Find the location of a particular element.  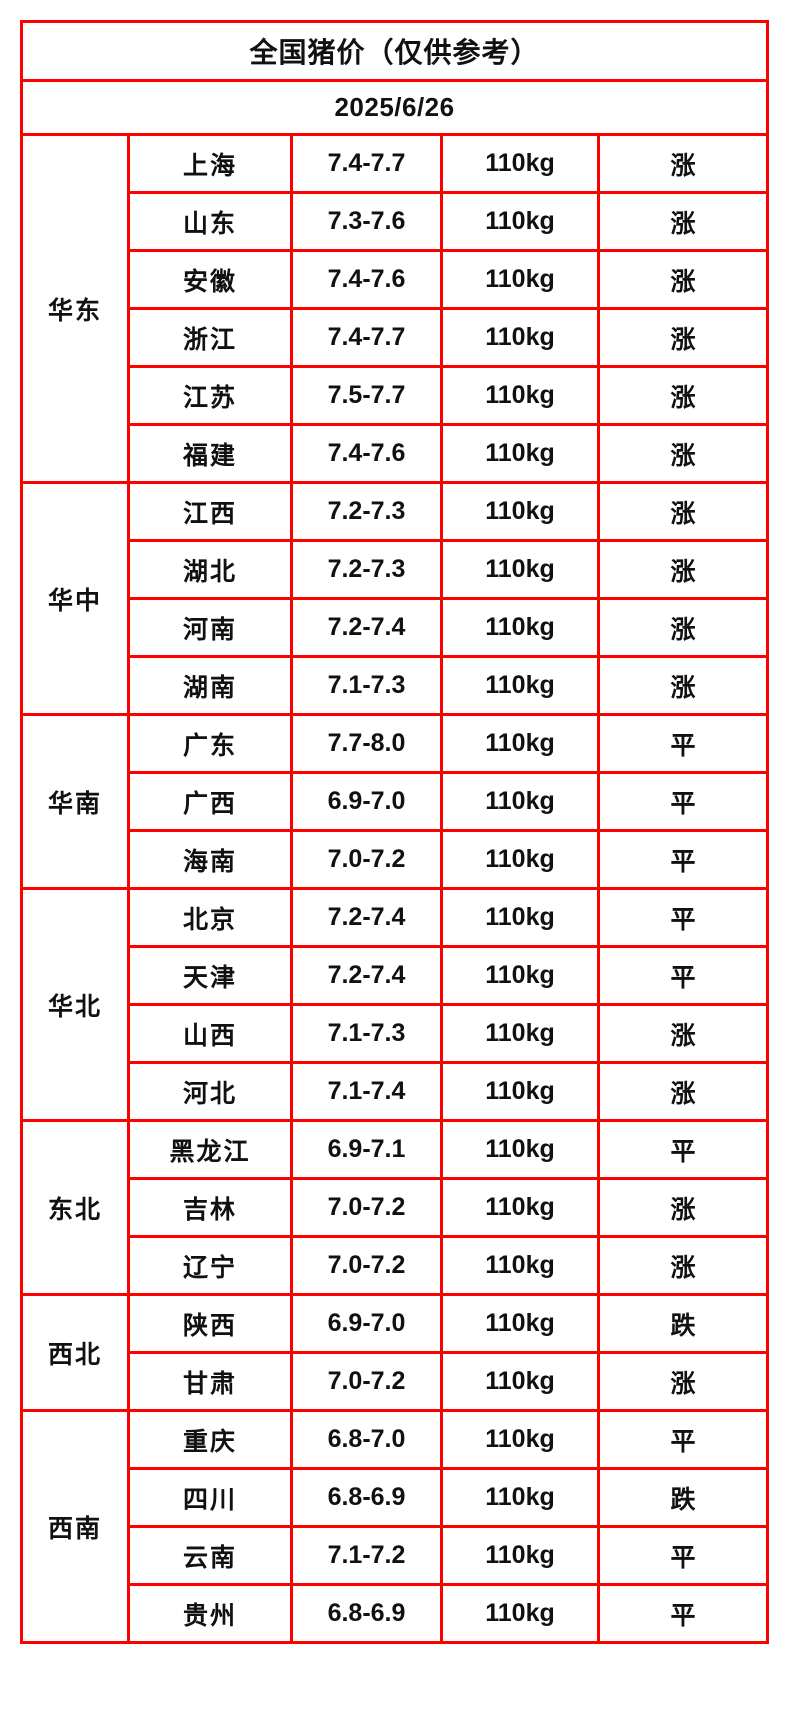

table-row: 河北 7.1-7.4 110kg 涨 is located at coordinates (396, 1091).